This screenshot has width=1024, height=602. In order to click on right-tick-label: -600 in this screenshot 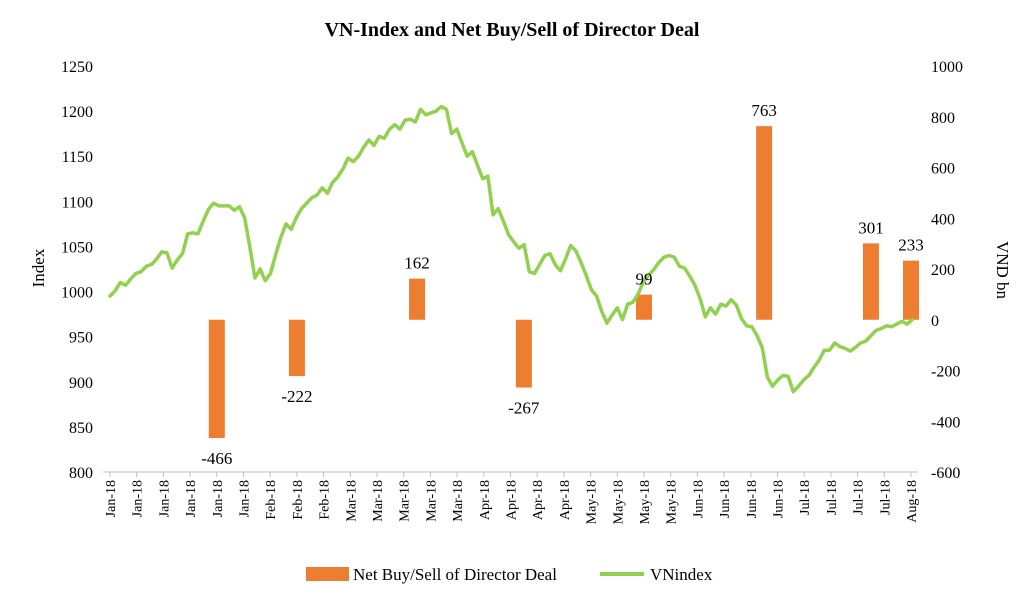, I will do `click(945, 473)`.